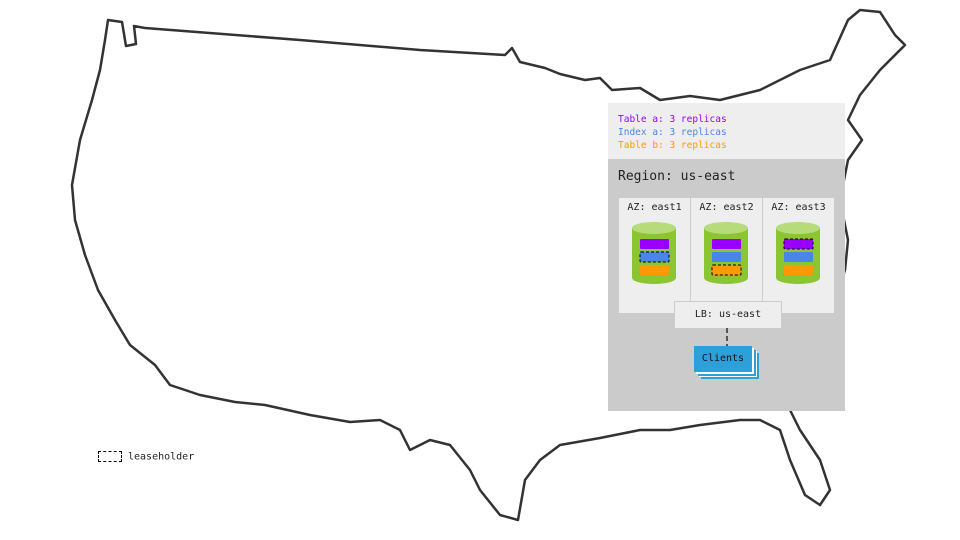 This screenshot has height=540, width=960. I want to click on az-label: AZ: east3, so click(798, 207).